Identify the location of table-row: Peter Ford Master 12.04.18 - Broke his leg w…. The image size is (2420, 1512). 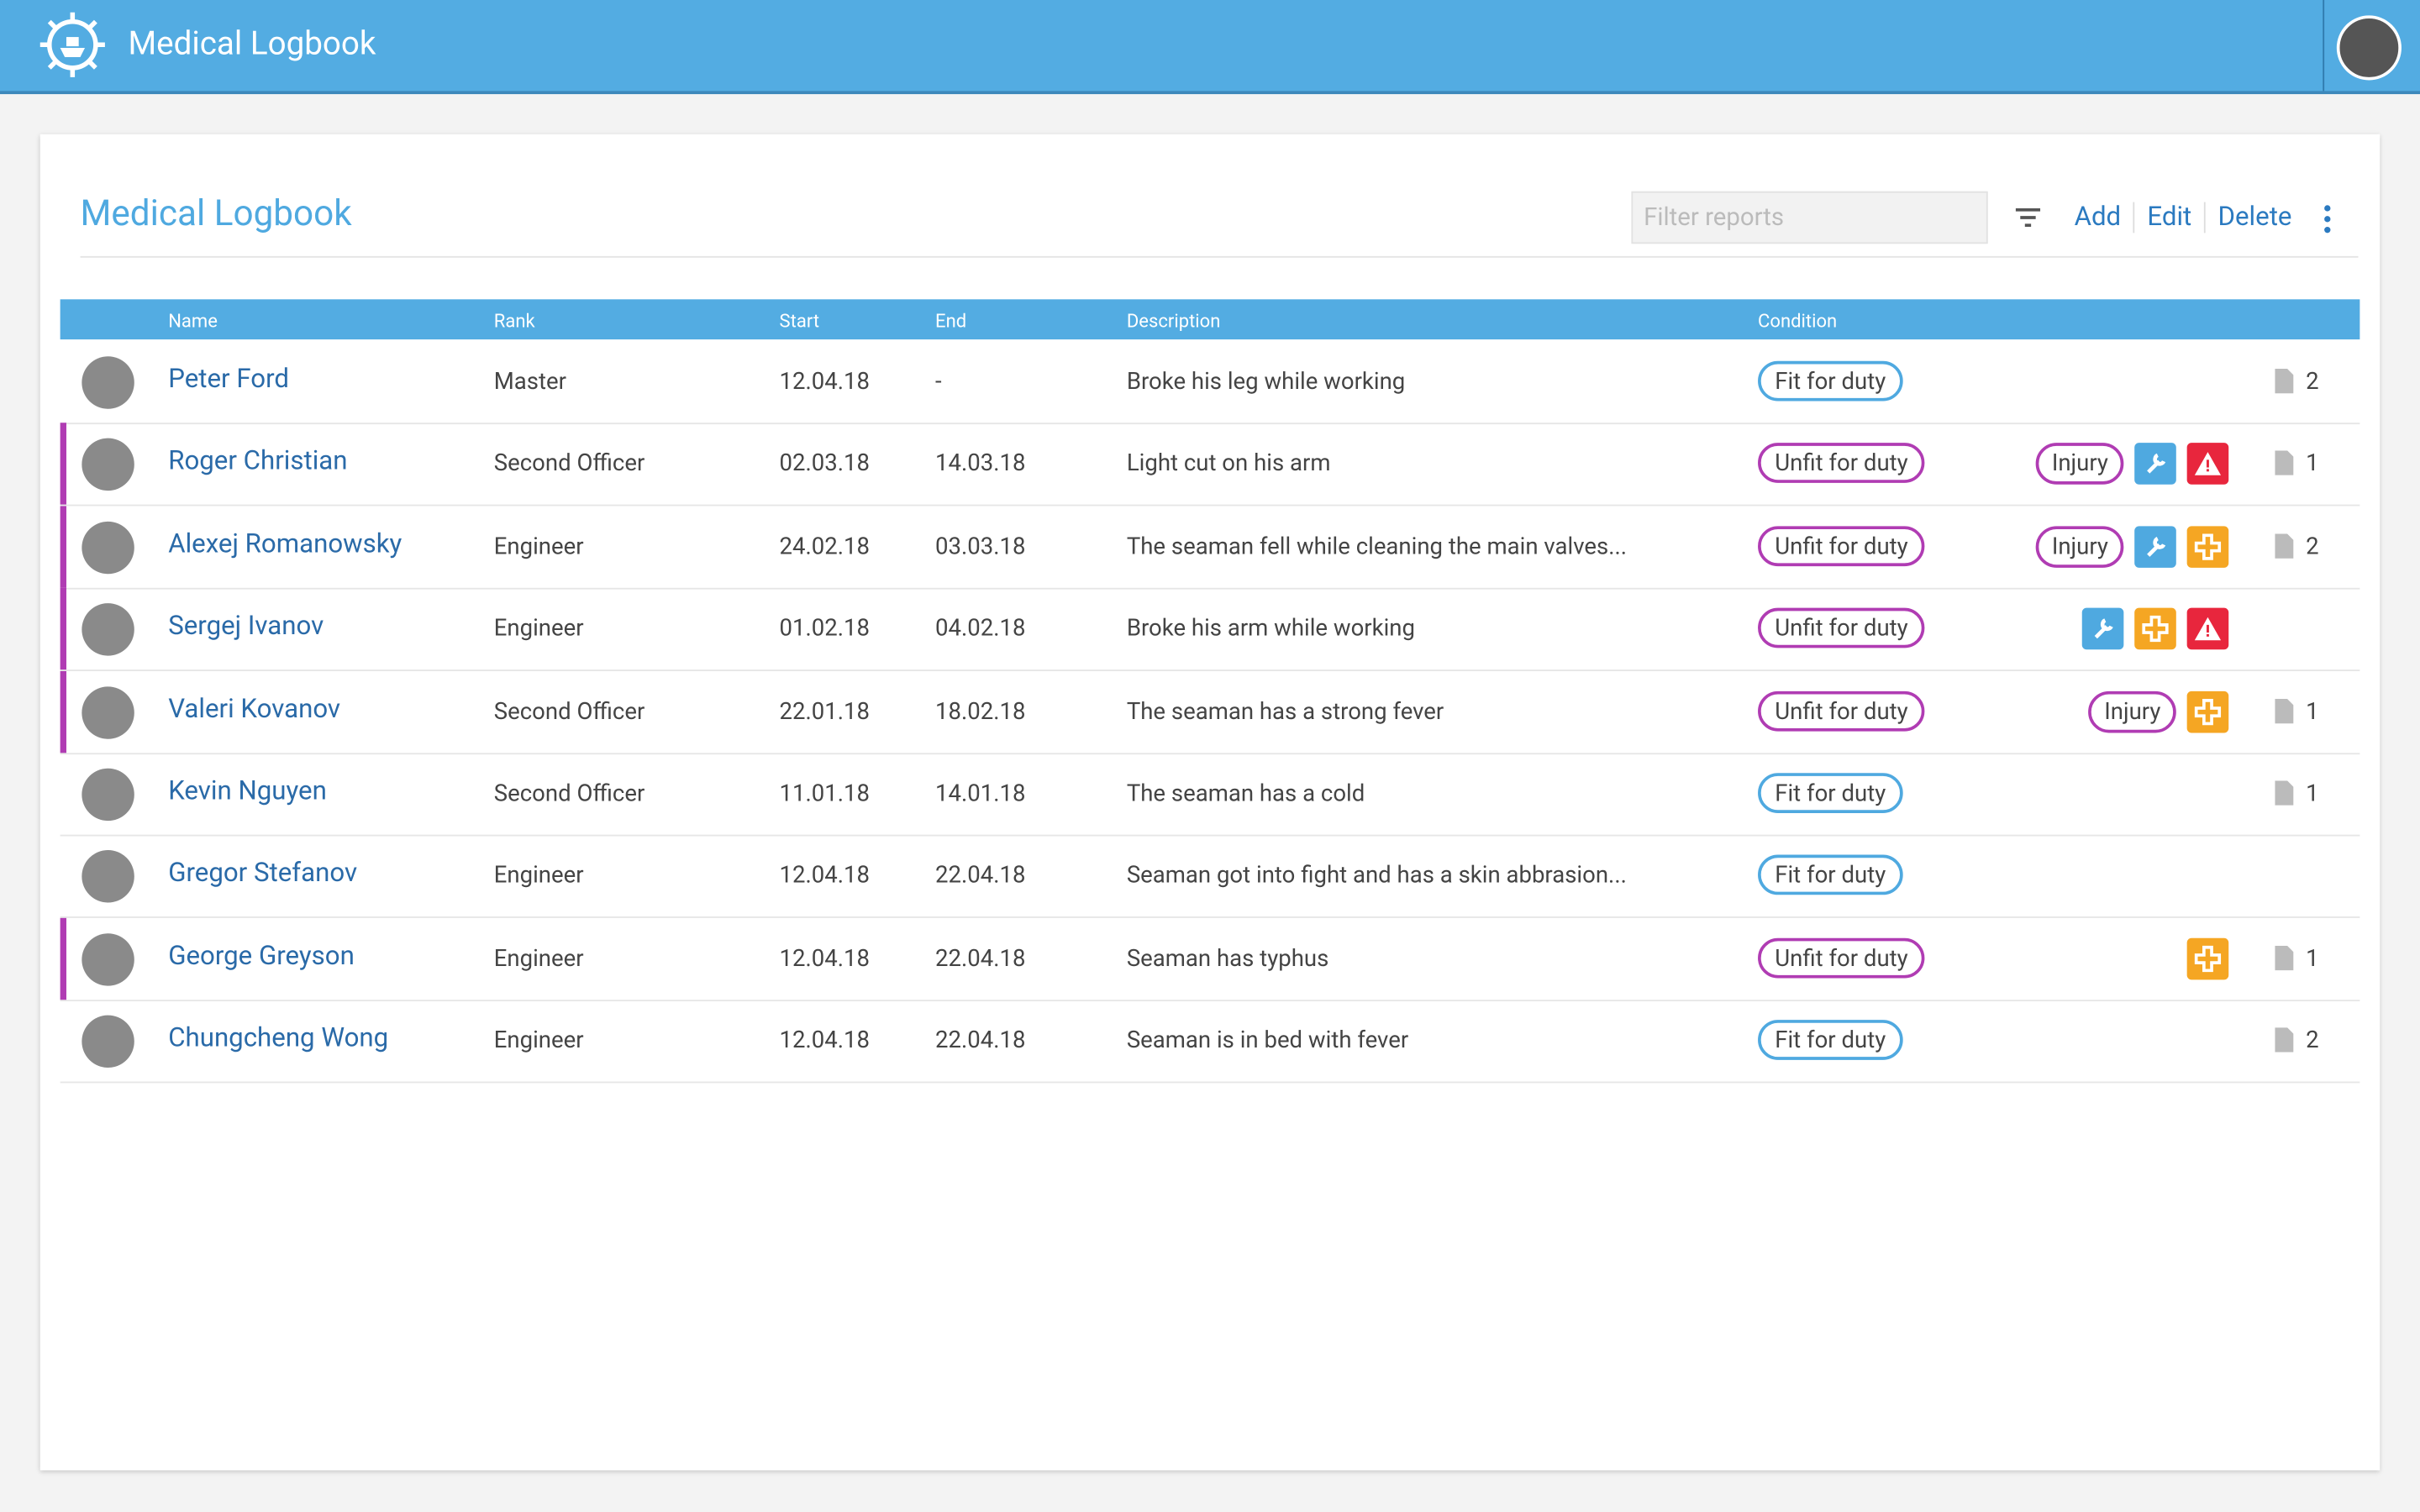
(1210, 383).